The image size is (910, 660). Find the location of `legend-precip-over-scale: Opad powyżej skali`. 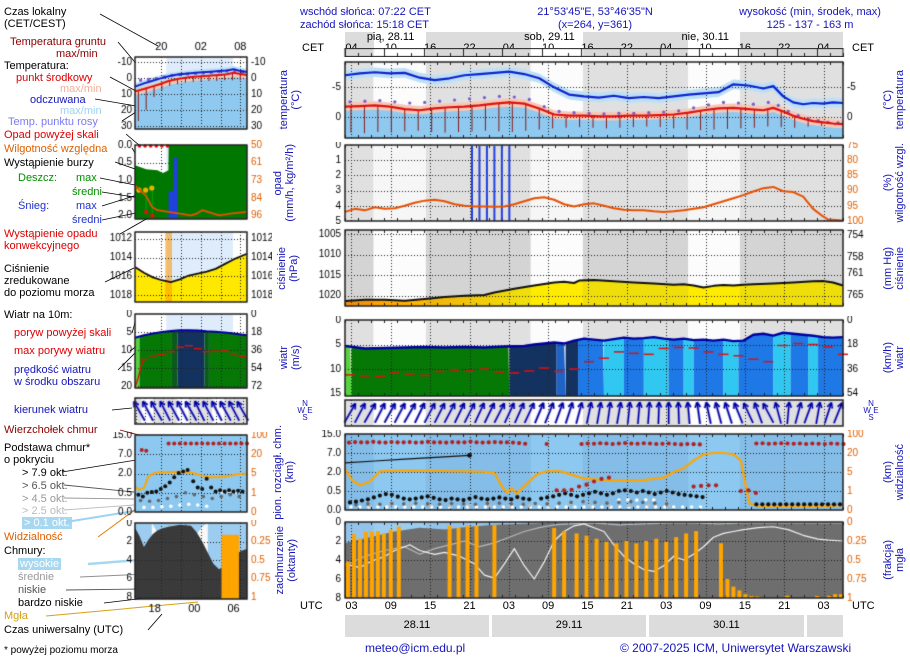

legend-precip-over-scale: Opad powyżej skali is located at coordinates (51, 135).